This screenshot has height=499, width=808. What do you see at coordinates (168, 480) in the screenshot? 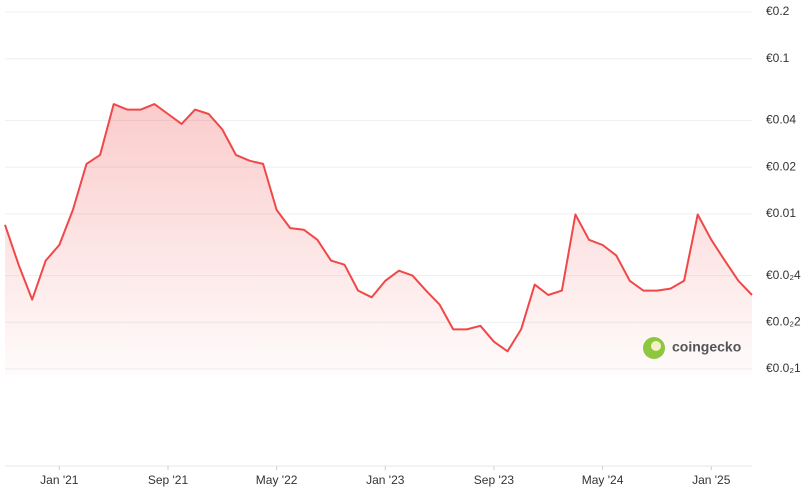
I see `x-tick-label: Sep '21` at bounding box center [168, 480].